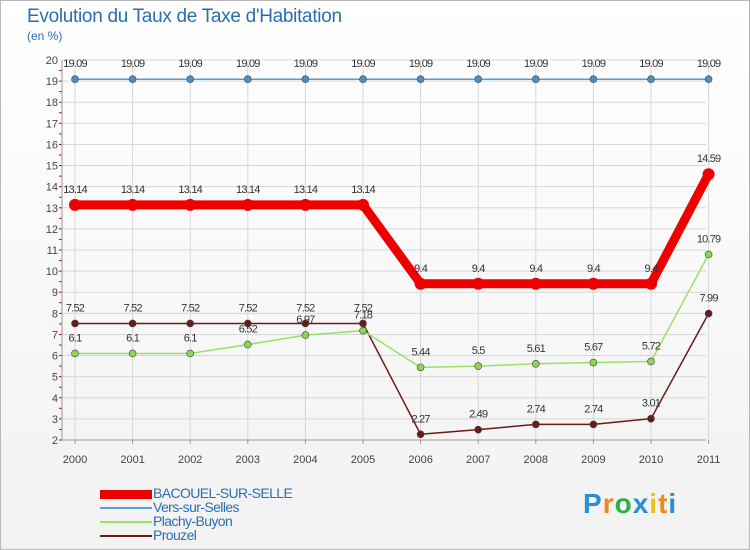 The height and width of the screenshot is (550, 750). Describe the element at coordinates (363, 460) in the screenshot. I see `x-tick-label: 2005` at that location.